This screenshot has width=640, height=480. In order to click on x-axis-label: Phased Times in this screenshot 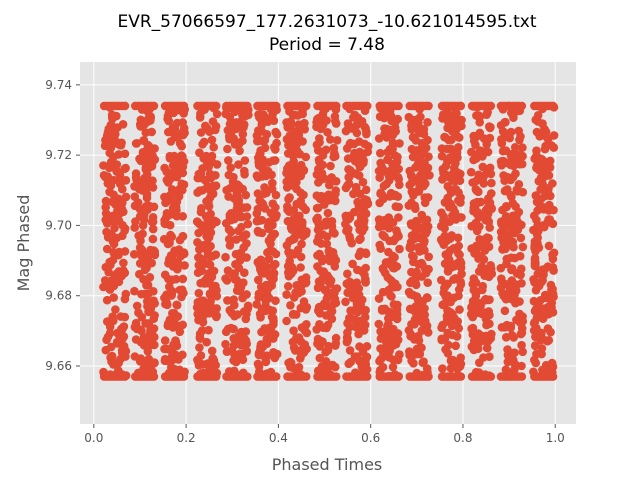, I will do `click(327, 464)`.